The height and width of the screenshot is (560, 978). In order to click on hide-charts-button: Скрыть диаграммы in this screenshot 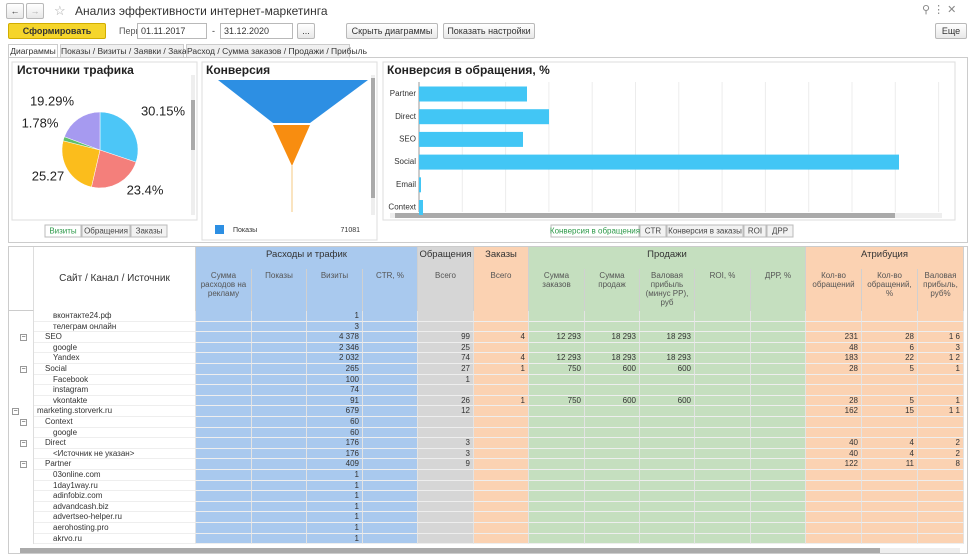, I will do `click(392, 31)`.